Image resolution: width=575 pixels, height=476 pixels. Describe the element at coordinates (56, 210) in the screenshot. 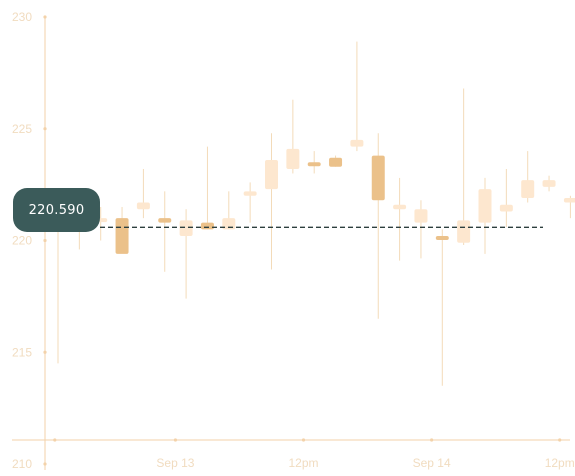

I see `current-price-badge: 220.590` at that location.